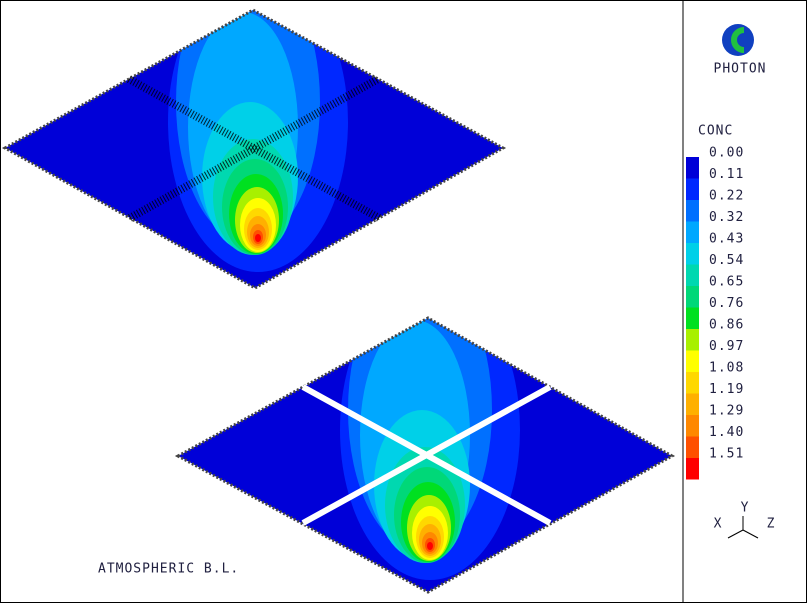 Image resolution: width=807 pixels, height=603 pixels. What do you see at coordinates (740, 69) in the screenshot?
I see `logo-text: PHOTON` at bounding box center [740, 69].